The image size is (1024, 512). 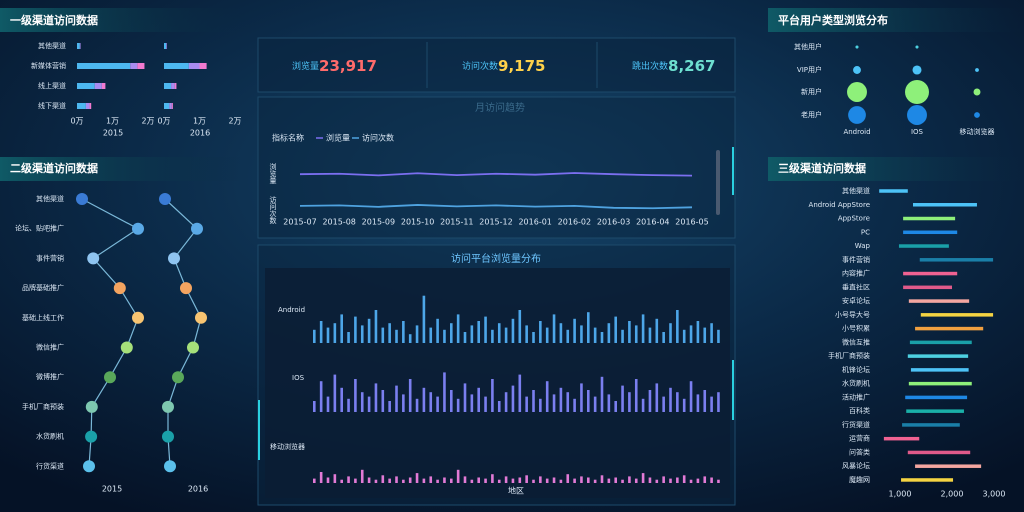 I want to click on category-label: 风暴论坛, so click(x=856, y=465).